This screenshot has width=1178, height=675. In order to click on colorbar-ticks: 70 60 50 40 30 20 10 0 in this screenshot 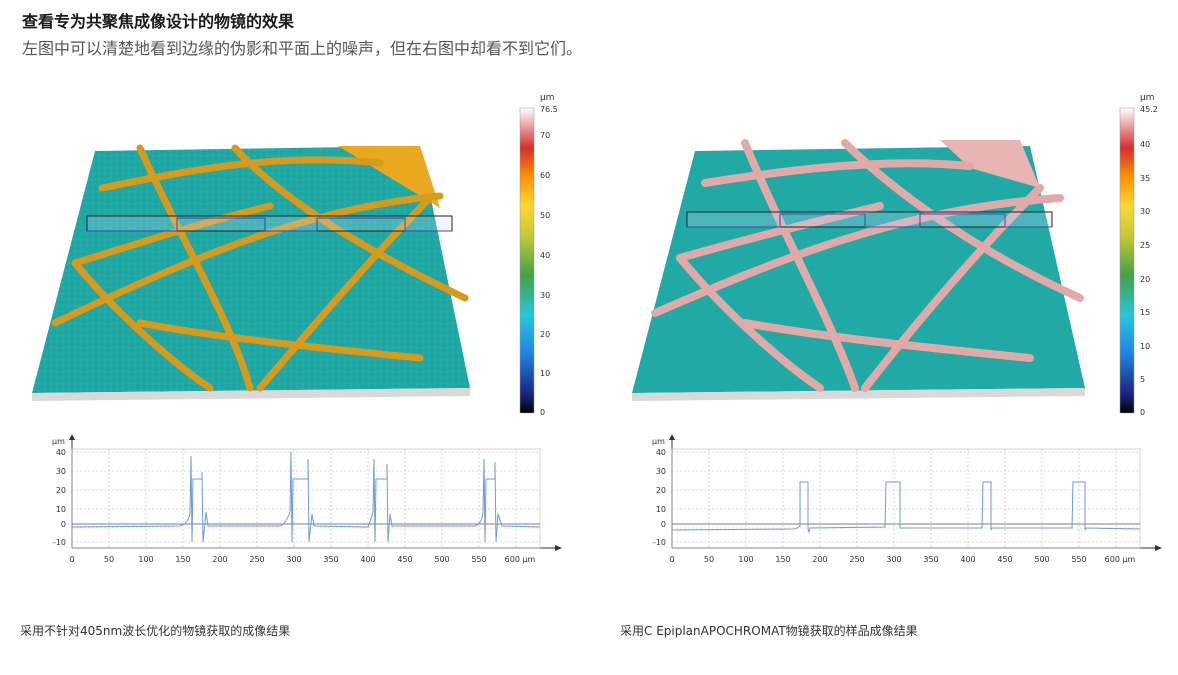, I will do `click(545, 274)`.